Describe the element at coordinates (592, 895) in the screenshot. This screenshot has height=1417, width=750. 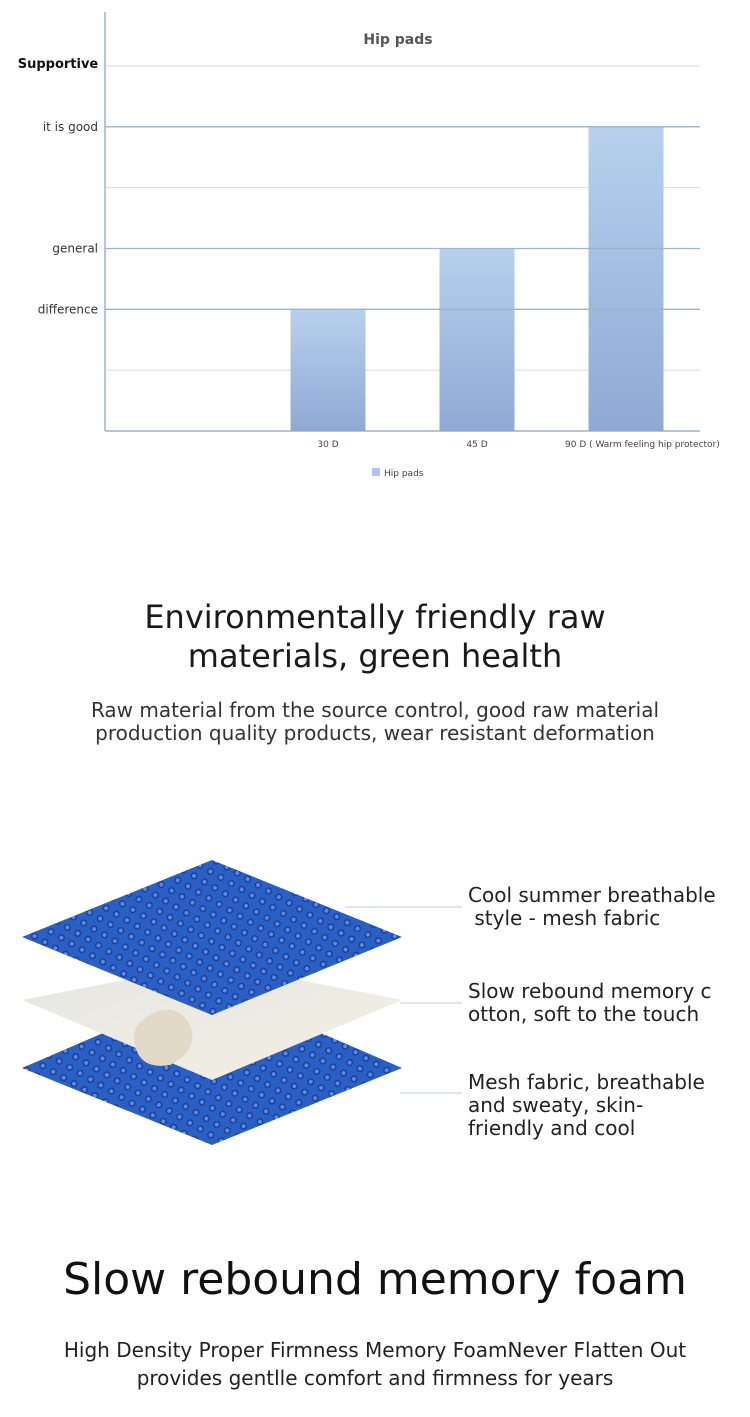
I see `layer-label-line: Cool summer breathable` at that location.